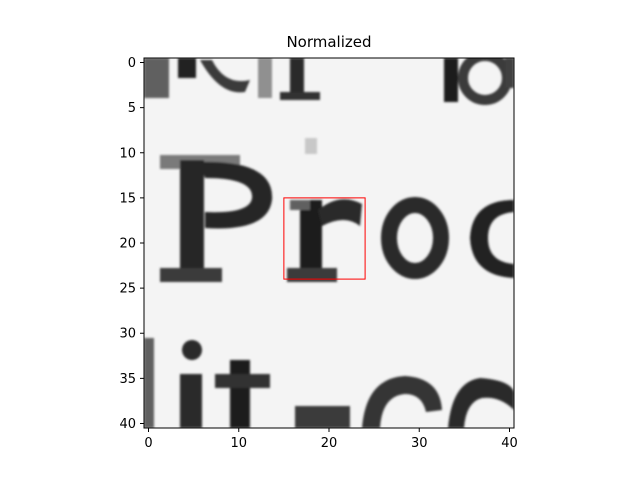  Describe the element at coordinates (242, 381) in the screenshot. I see `bottom-t-bar` at that location.